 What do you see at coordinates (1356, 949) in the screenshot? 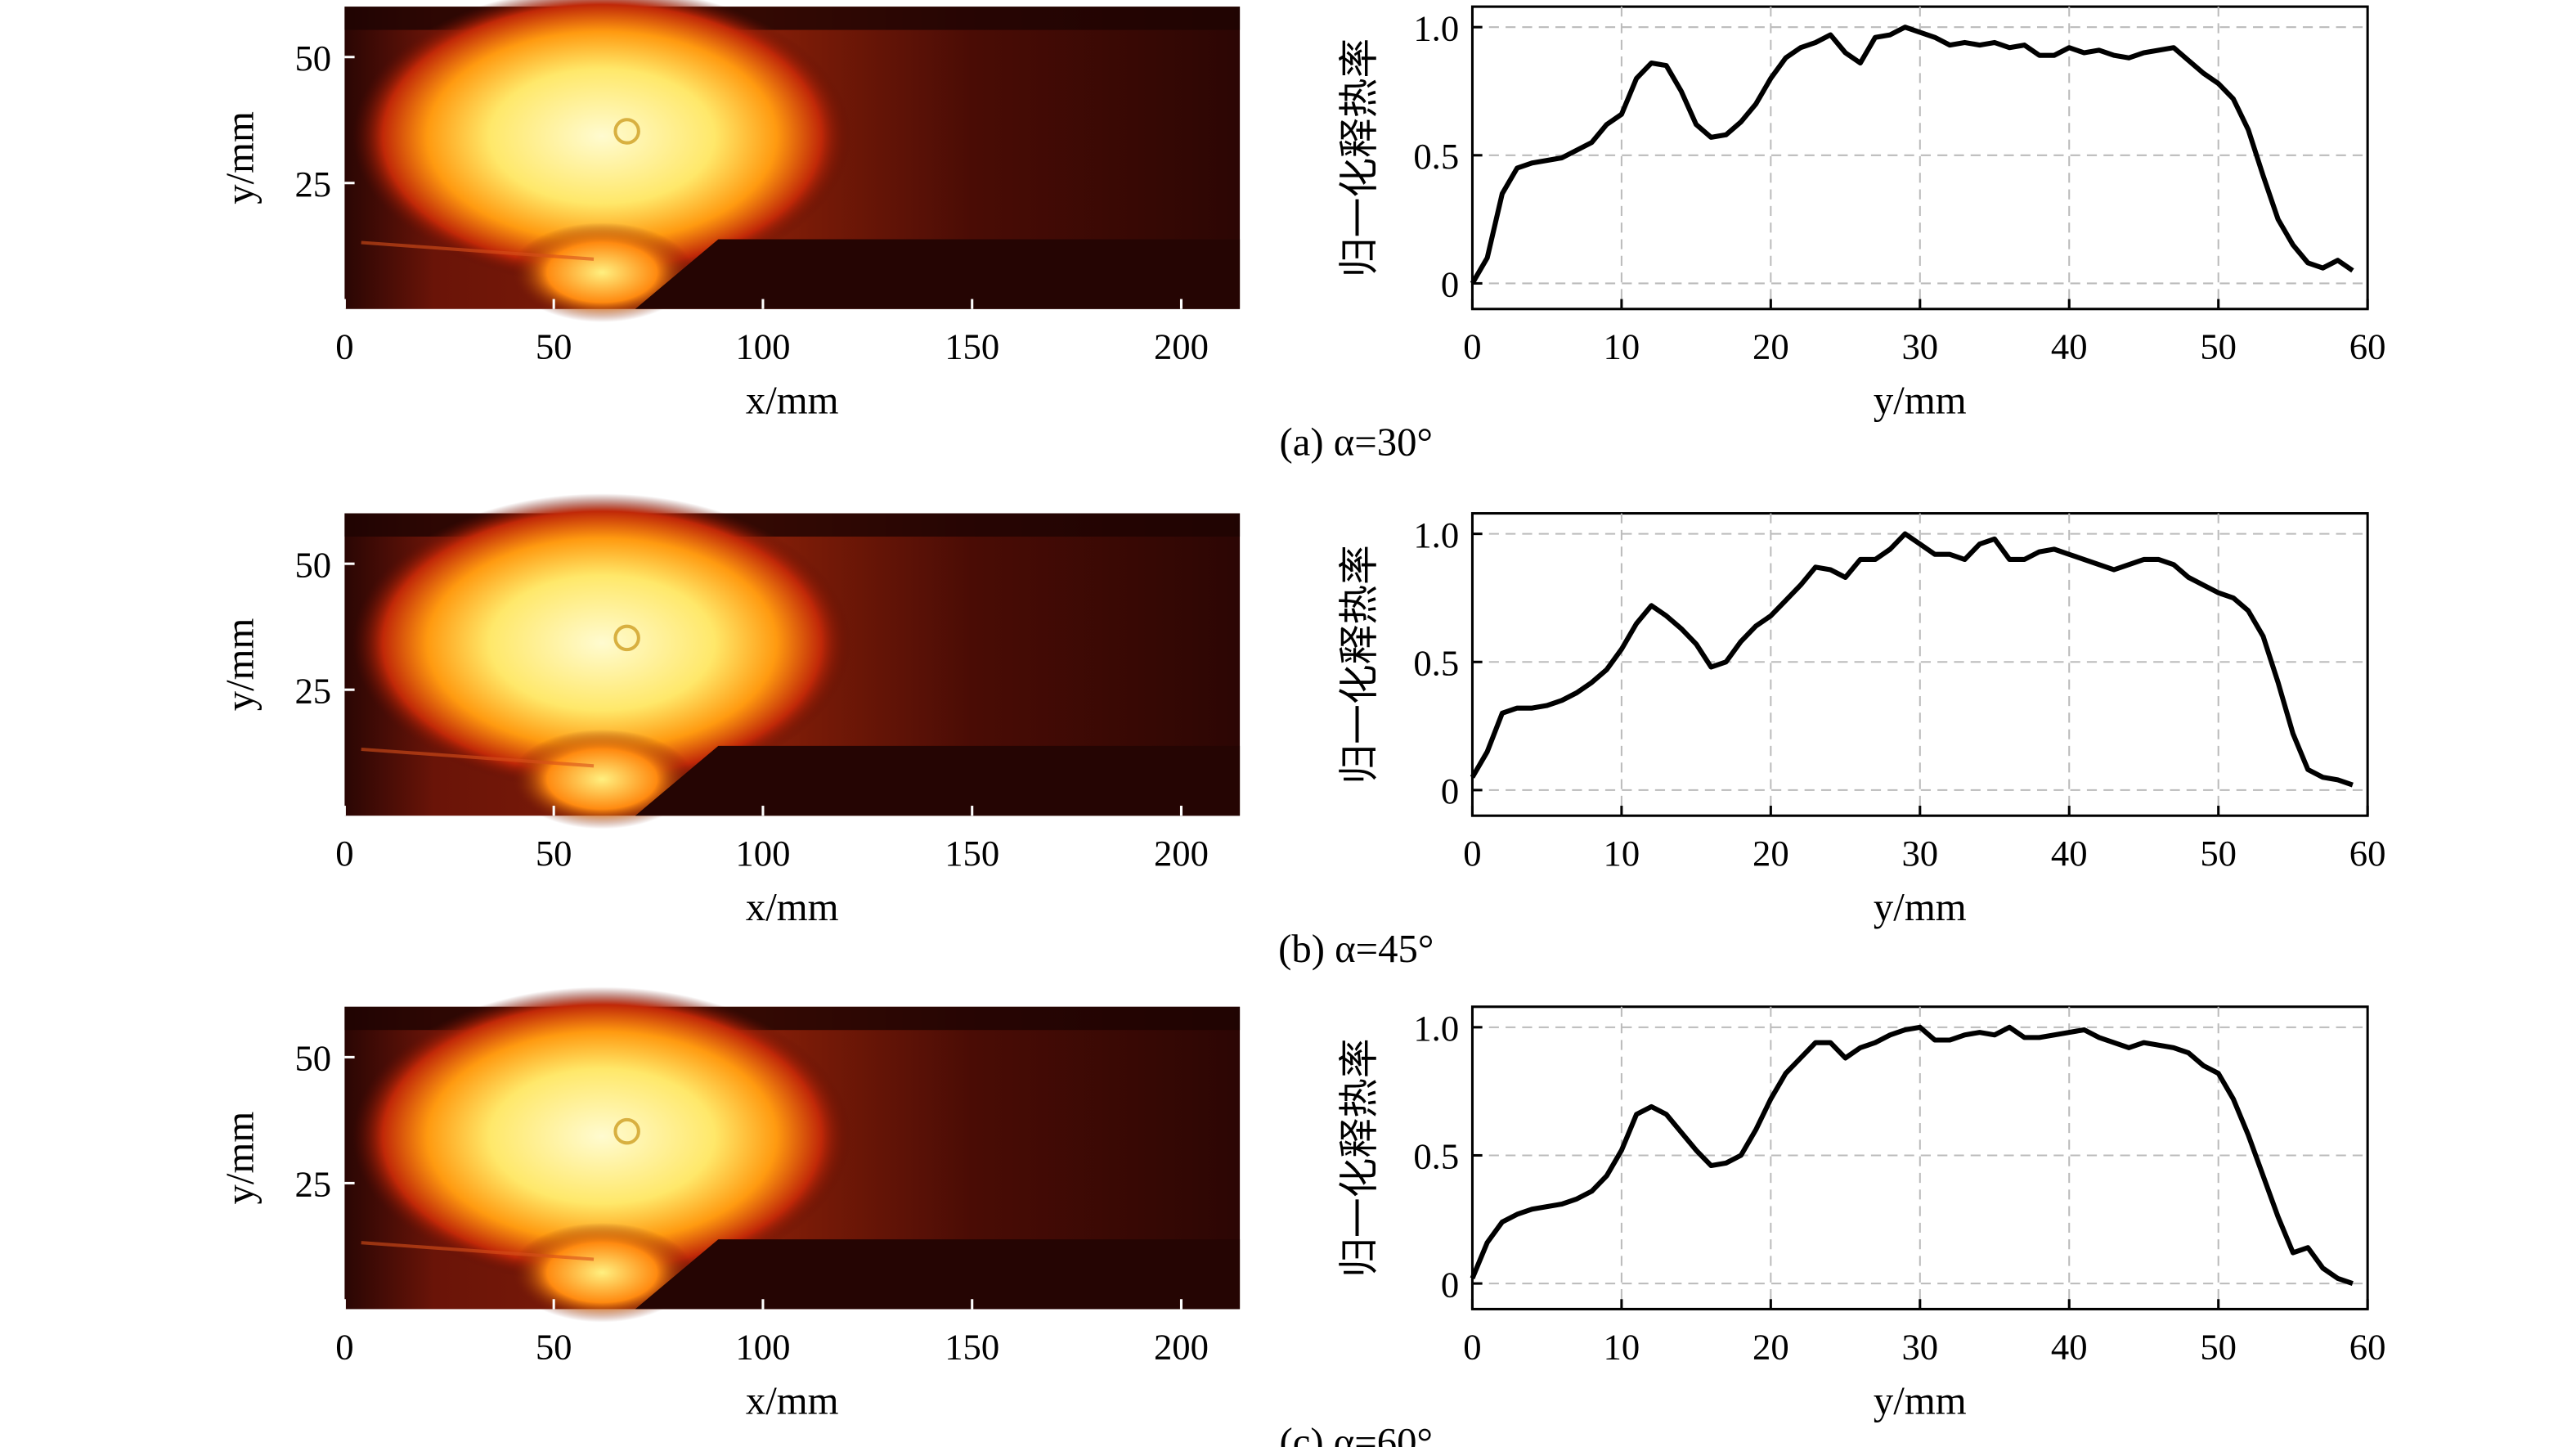
I see `caption: (b) α=45°` at bounding box center [1356, 949].